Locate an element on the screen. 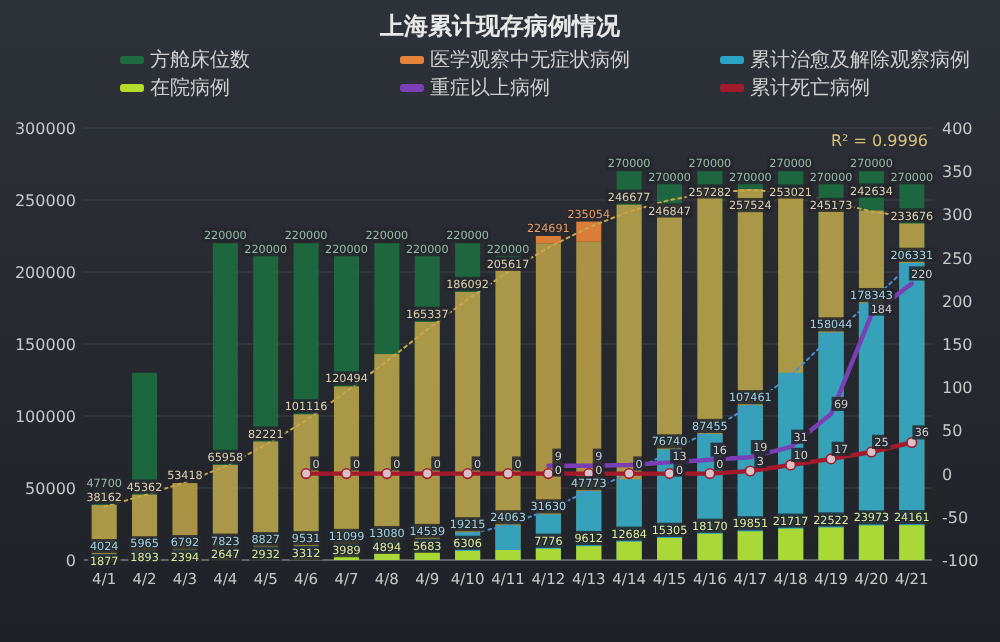 This screenshot has width=1000, height=642. y2-tick-label: 300 is located at coordinates (957, 215).